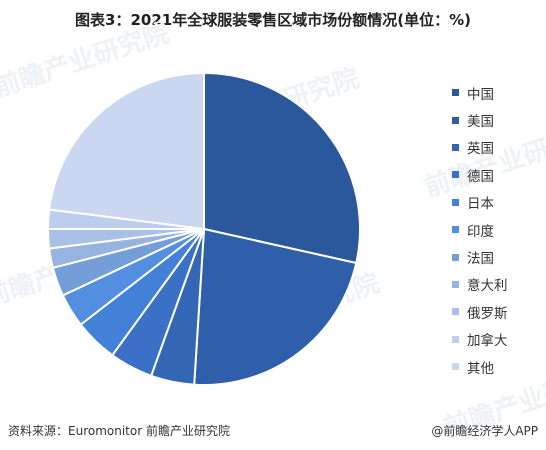  What do you see at coordinates (273, 20) in the screenshot?
I see `chart-title: 图表3：2021年全球服装零售区域市场份额情况(单位：%)` at bounding box center [273, 20].